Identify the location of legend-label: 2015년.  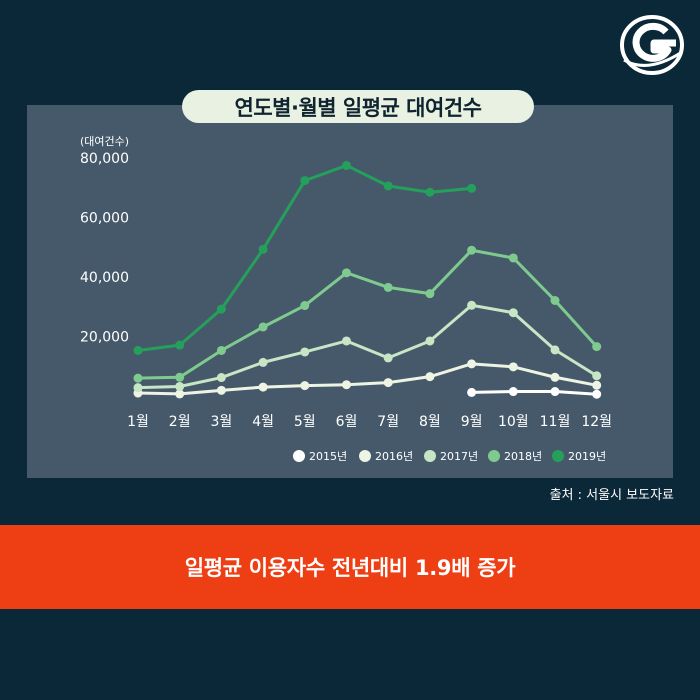
(328, 456).